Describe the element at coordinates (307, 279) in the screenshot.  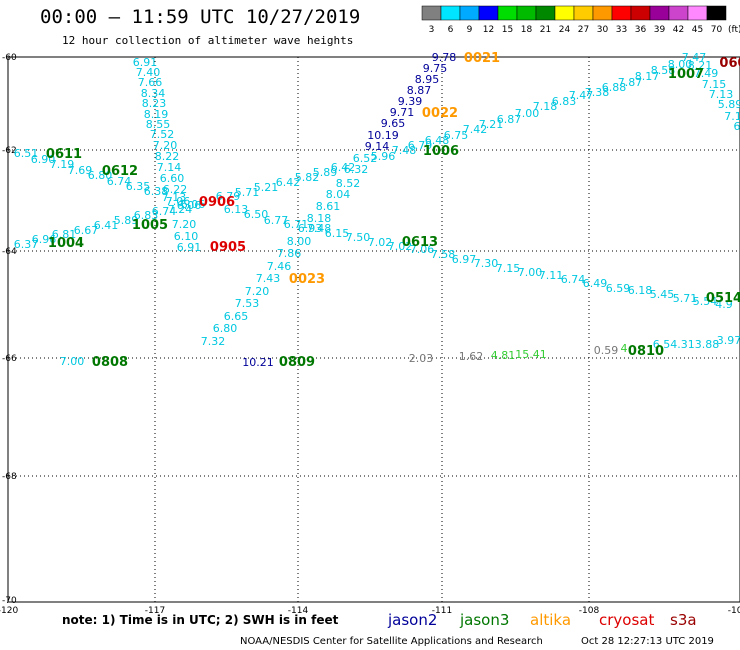
I see `pass-time-label: 0023` at that location.